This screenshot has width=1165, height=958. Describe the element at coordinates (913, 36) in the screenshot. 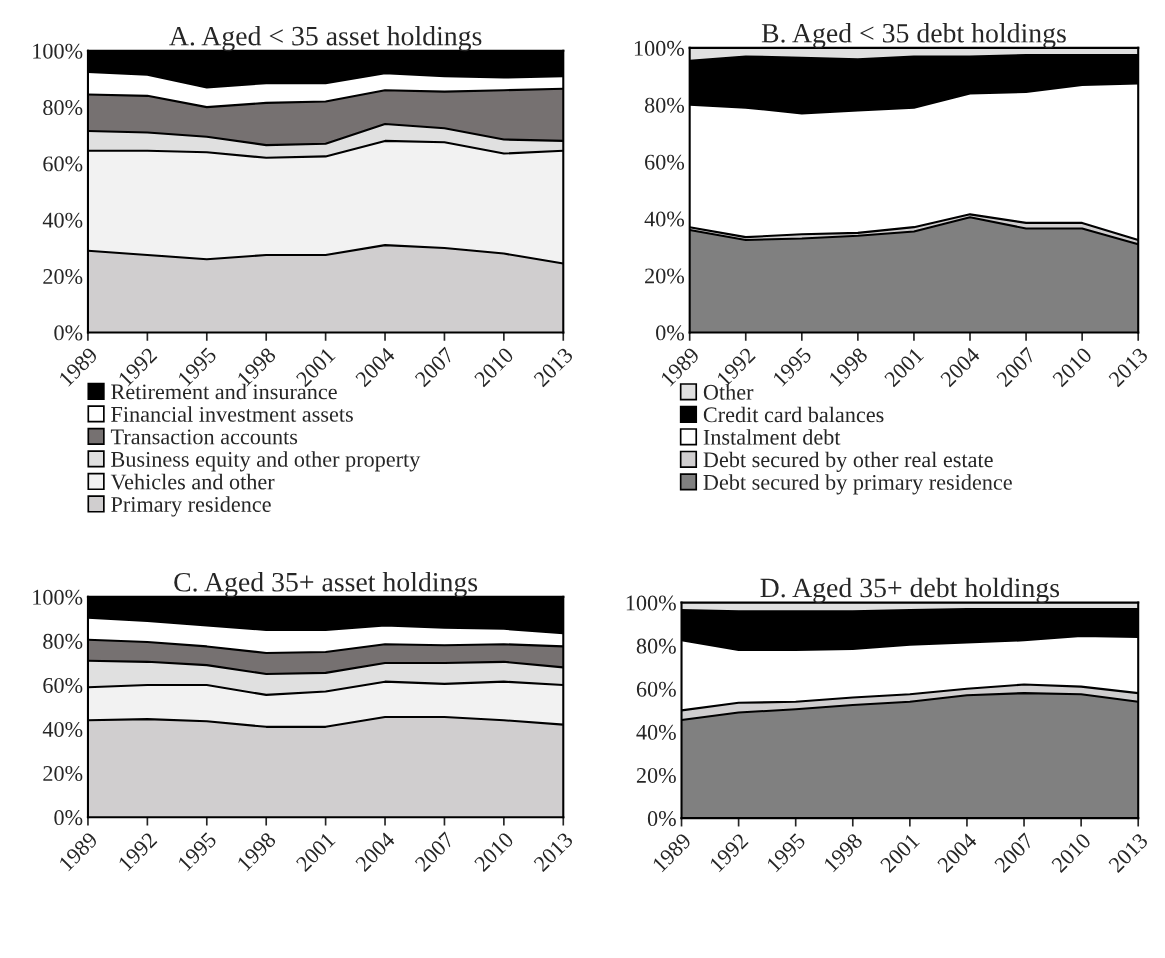

I see `chart-title: B. Aged < 35 debt holdings` at that location.